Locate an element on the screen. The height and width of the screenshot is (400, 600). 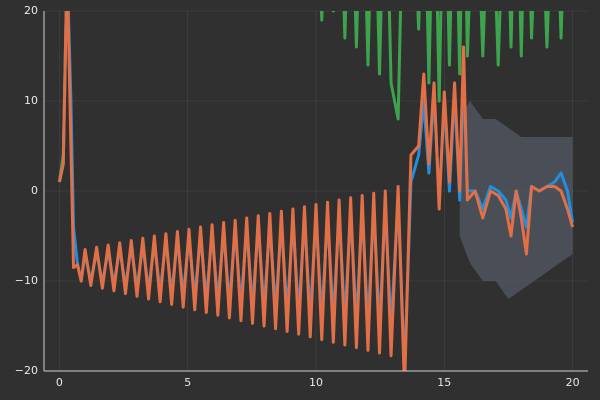
x-tick-label: 5 is located at coordinates (187, 382).